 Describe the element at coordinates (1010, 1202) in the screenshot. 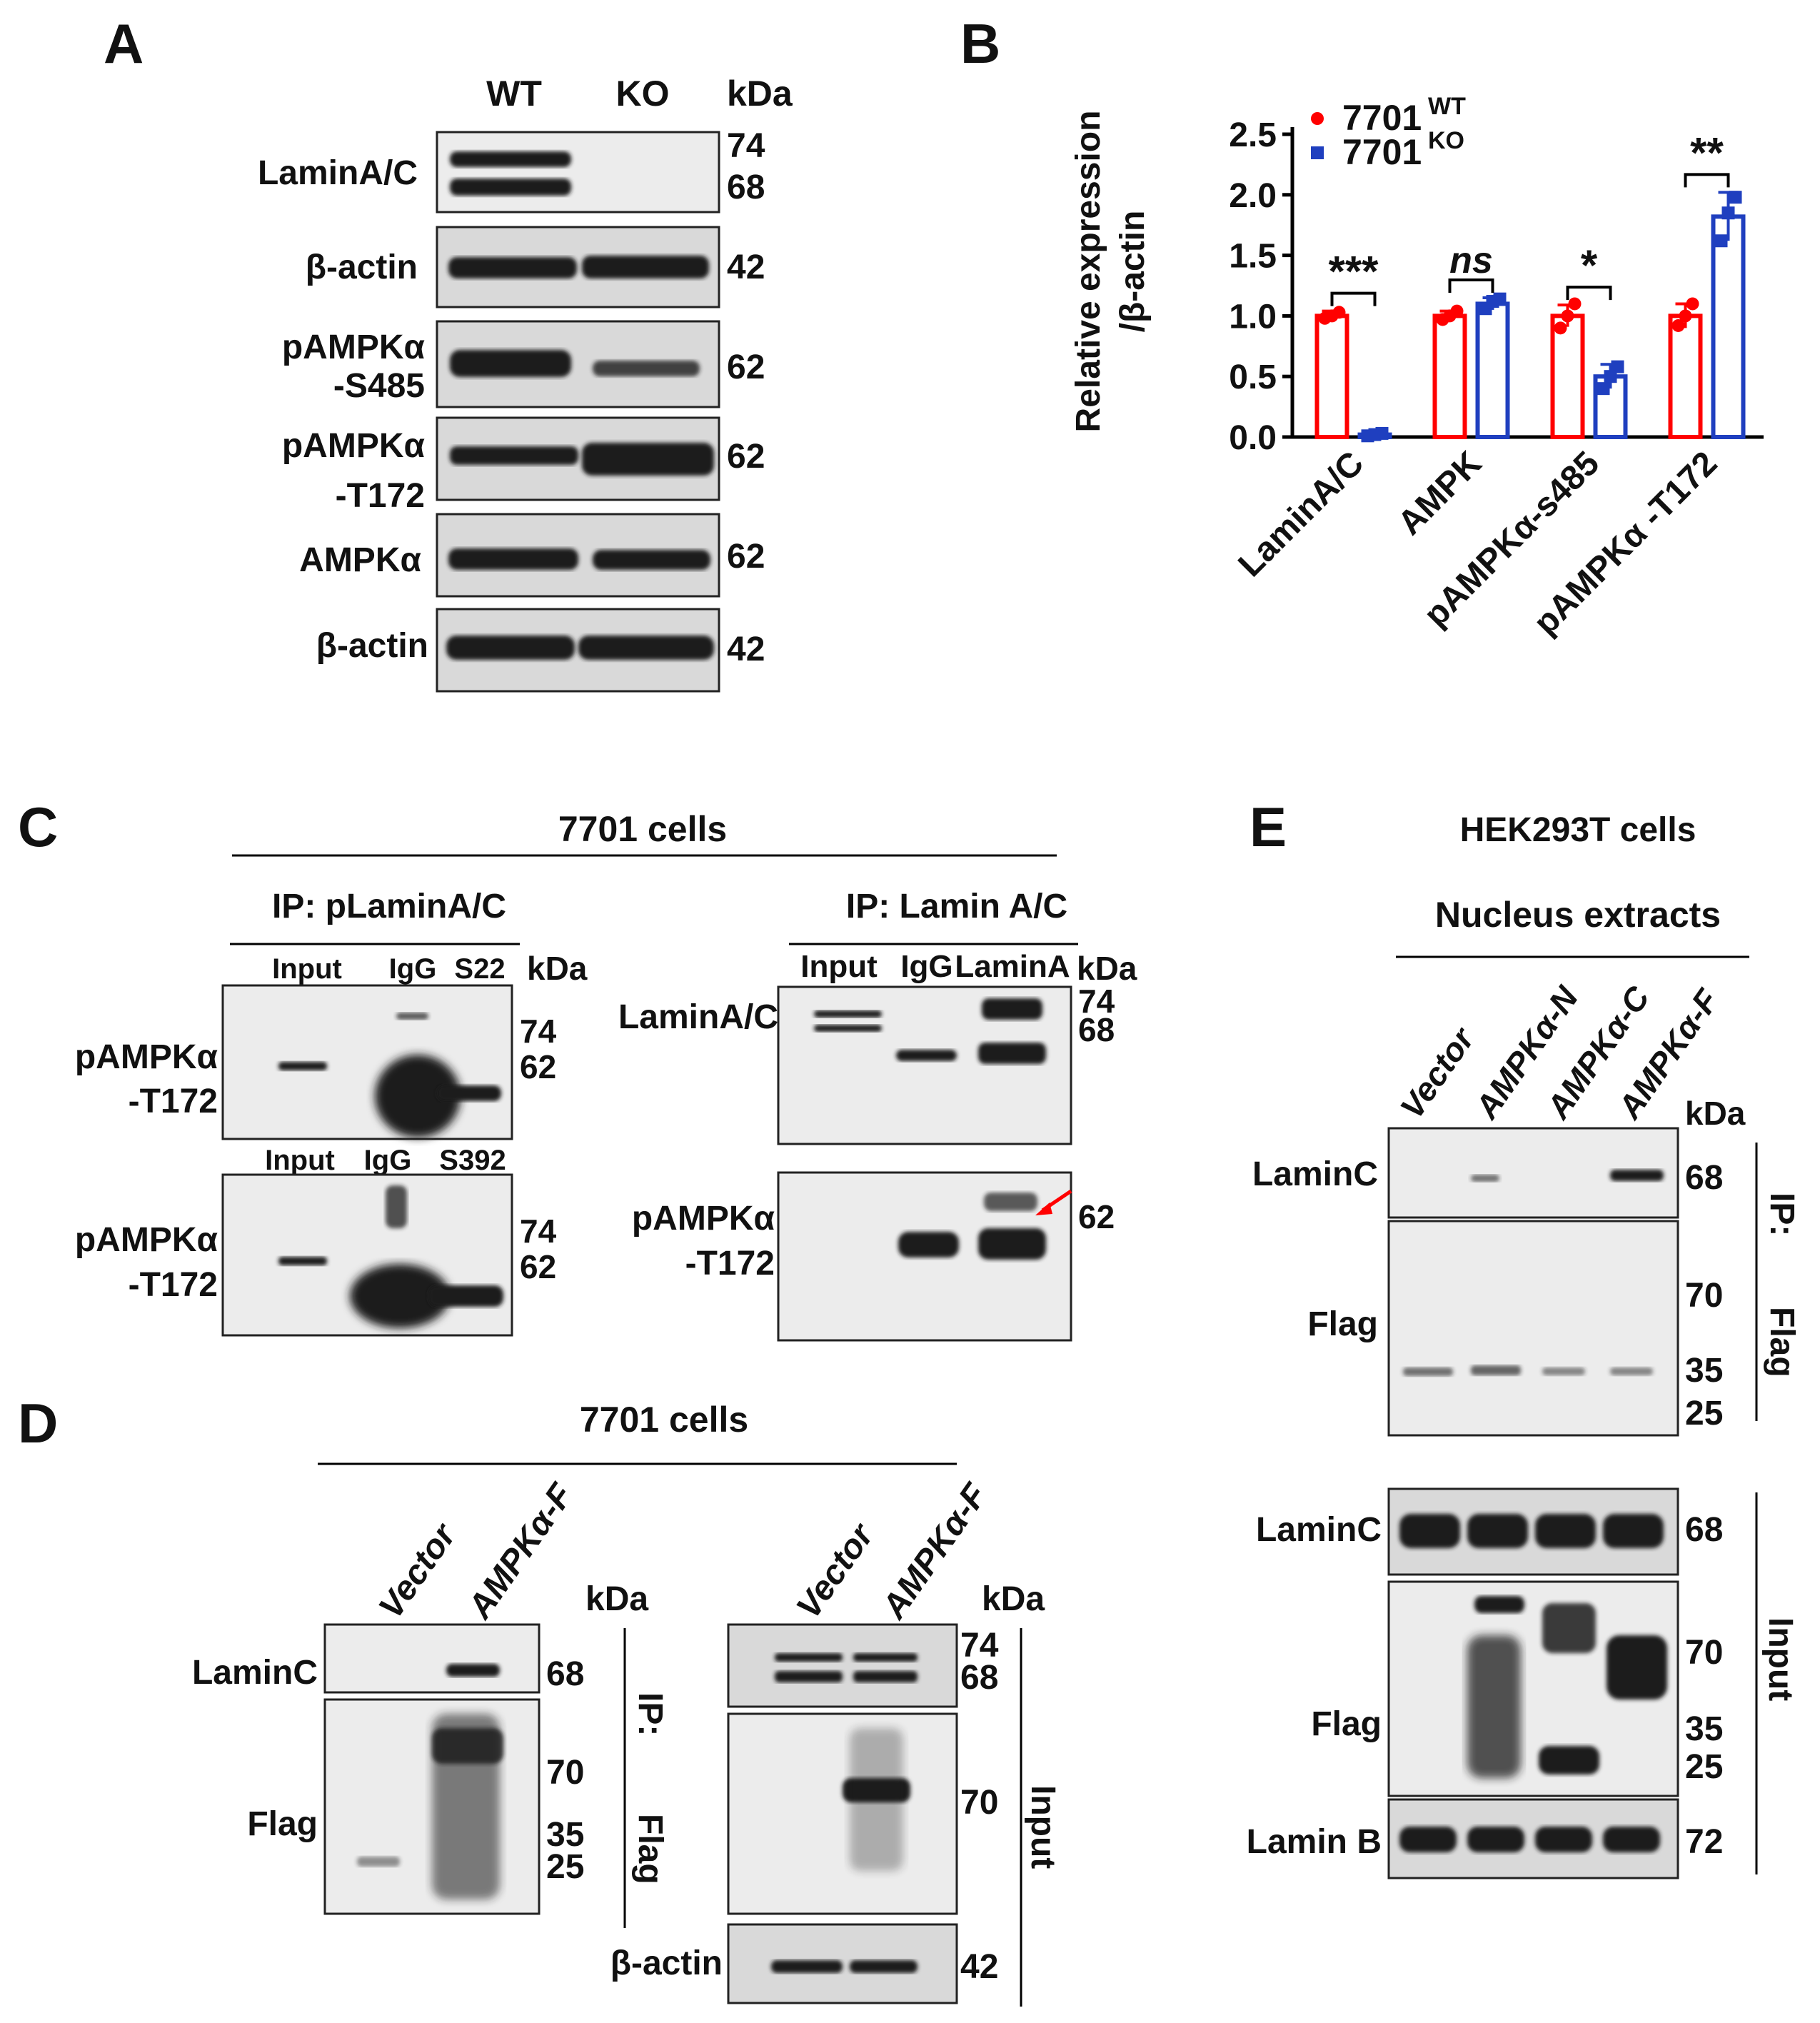

I see `band-cr2-lamin-top` at that location.